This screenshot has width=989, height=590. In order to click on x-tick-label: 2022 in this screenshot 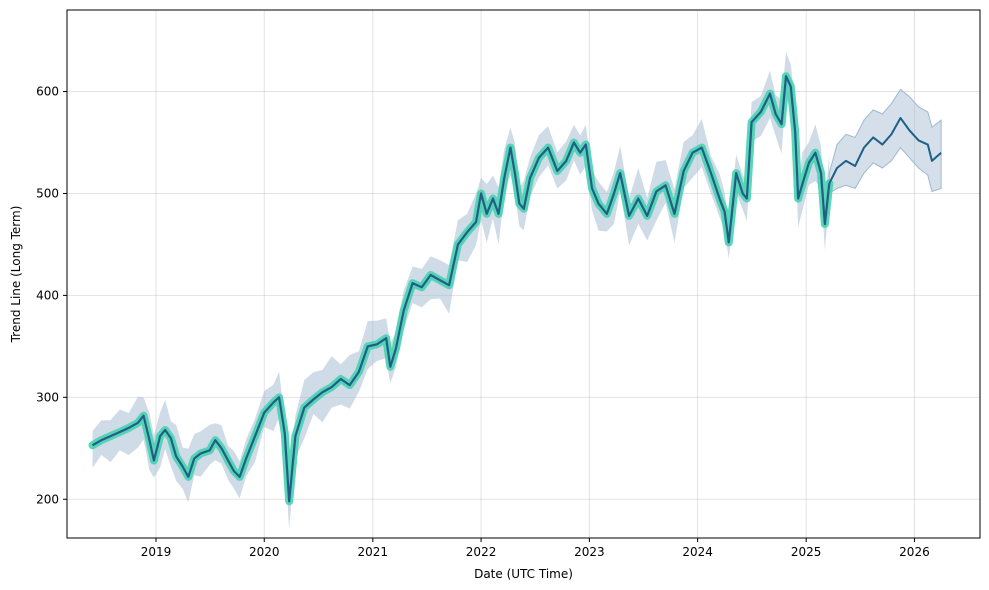, I will do `click(481, 552)`.